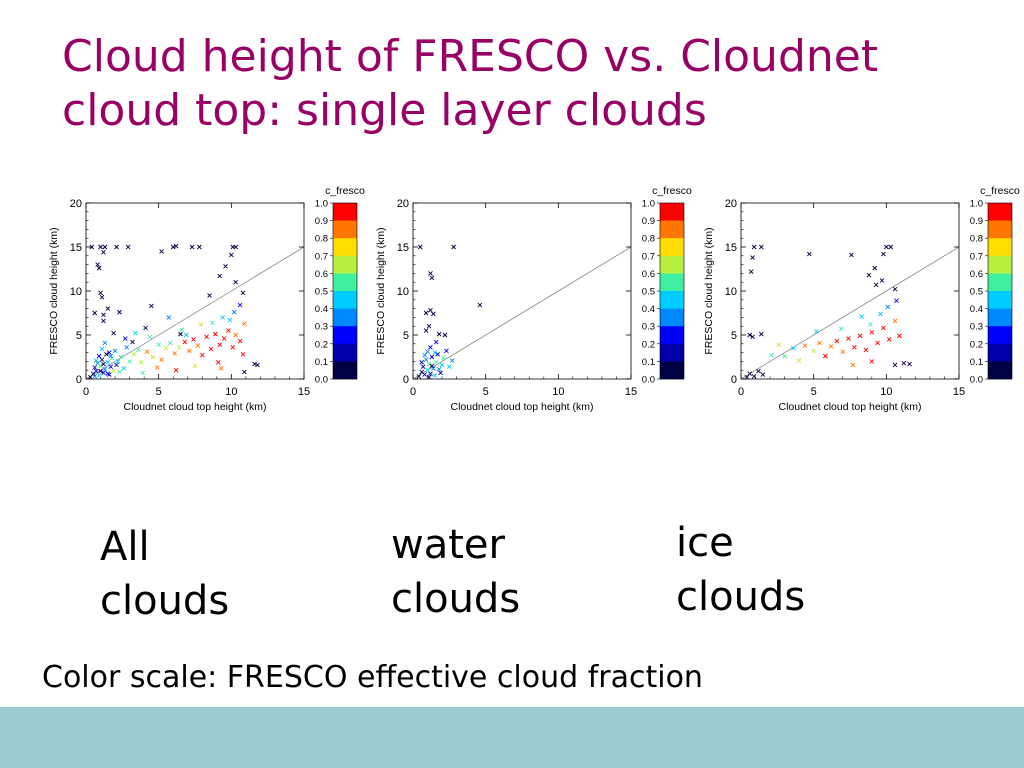 The image size is (1024, 768). I want to click on x-tick-label: 0, so click(86, 392).